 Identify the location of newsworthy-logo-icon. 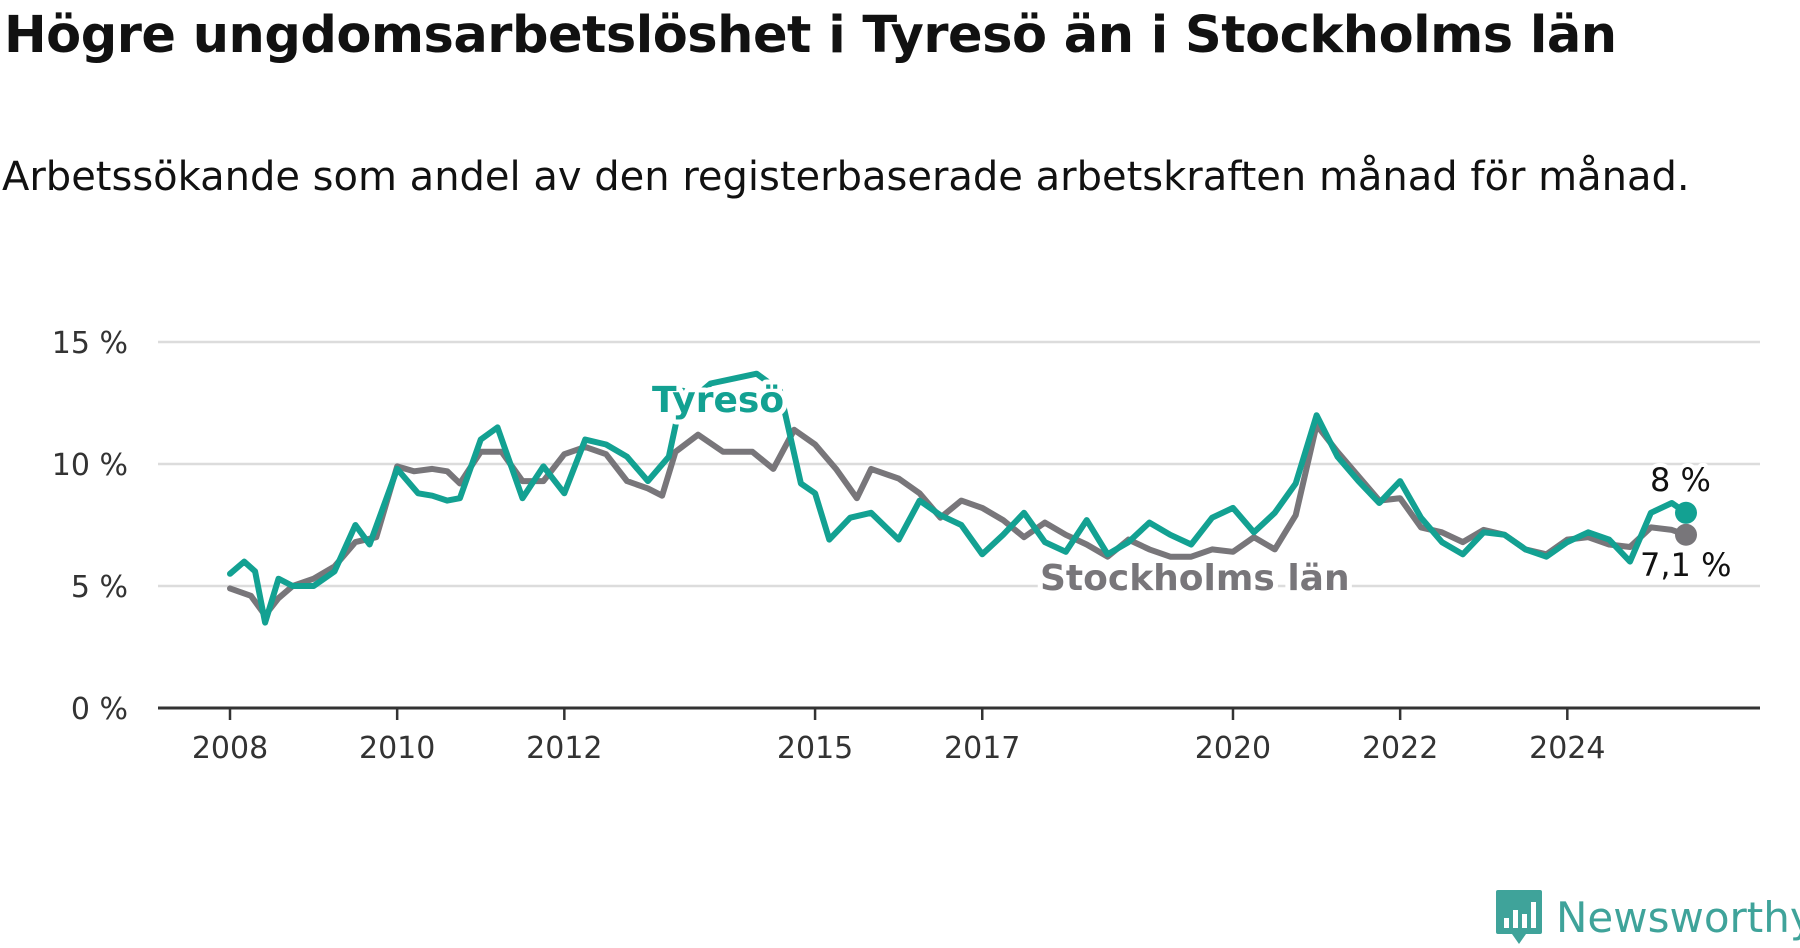
(1519, 917).